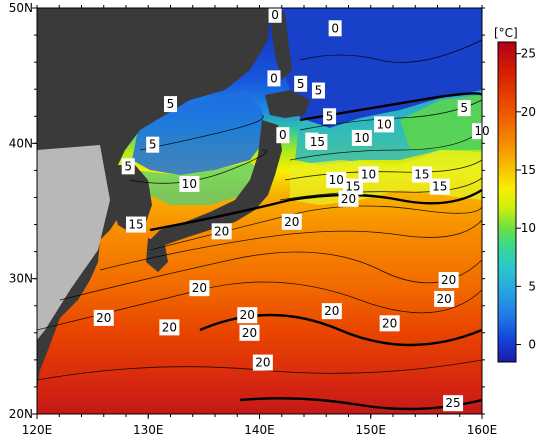 The width and height of the screenshot is (542, 440). Describe the element at coordinates (21, 8) in the screenshot. I see `y-tick-label: 50N` at that location.